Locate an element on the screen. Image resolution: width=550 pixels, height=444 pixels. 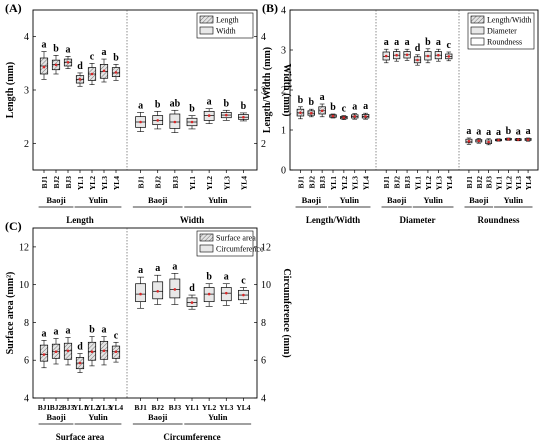
box-BJ3: ab is located at coordinates (175, 115).